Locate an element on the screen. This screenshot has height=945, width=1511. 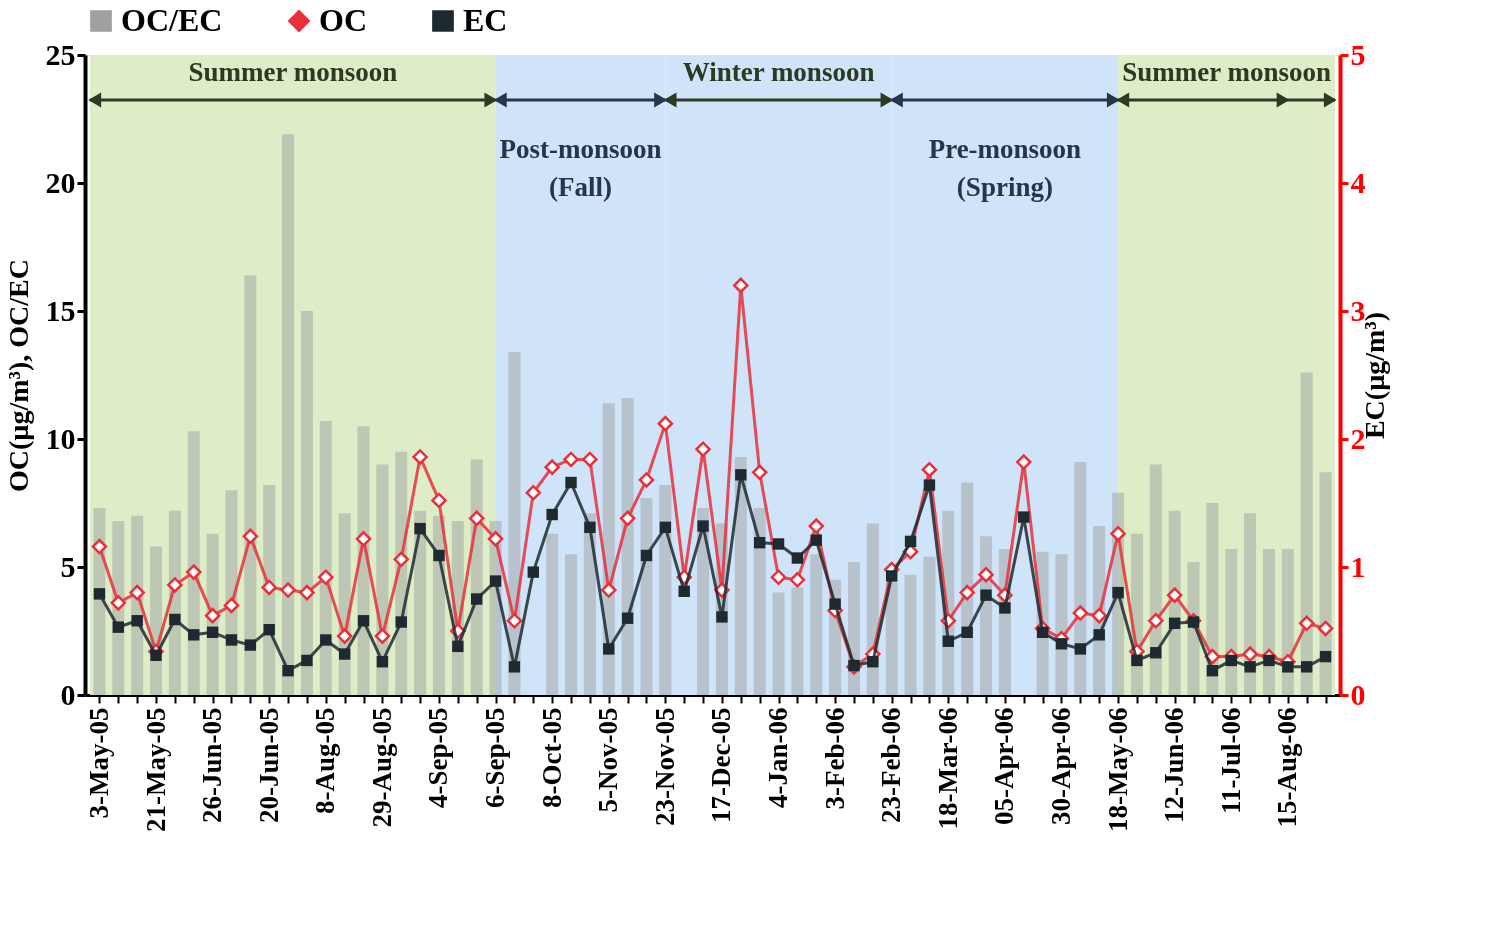
x-tick-label: 6-Sep-05 is located at coordinates (495, 757).